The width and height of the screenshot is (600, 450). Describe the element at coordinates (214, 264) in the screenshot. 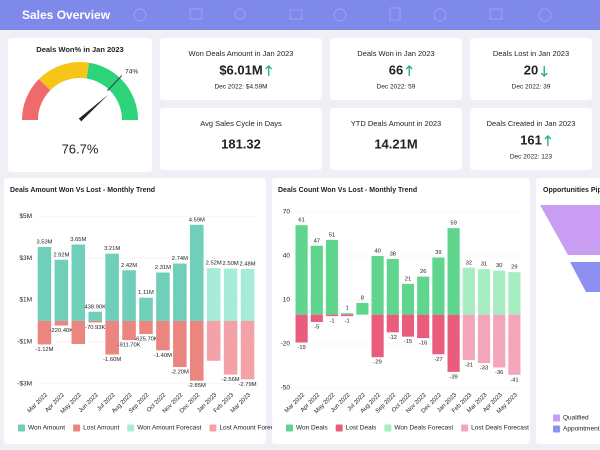

I see `data-label: 2.52M` at that location.